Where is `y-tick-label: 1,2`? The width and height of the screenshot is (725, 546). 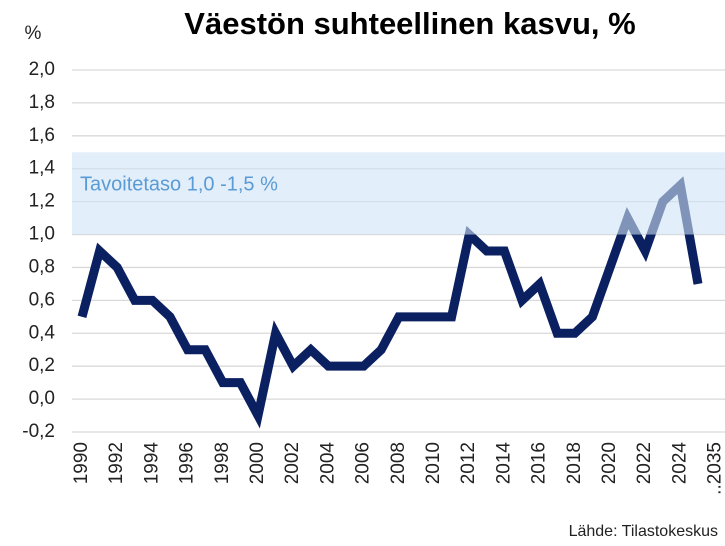 y-tick-label: 1,2 is located at coordinates (42, 201).